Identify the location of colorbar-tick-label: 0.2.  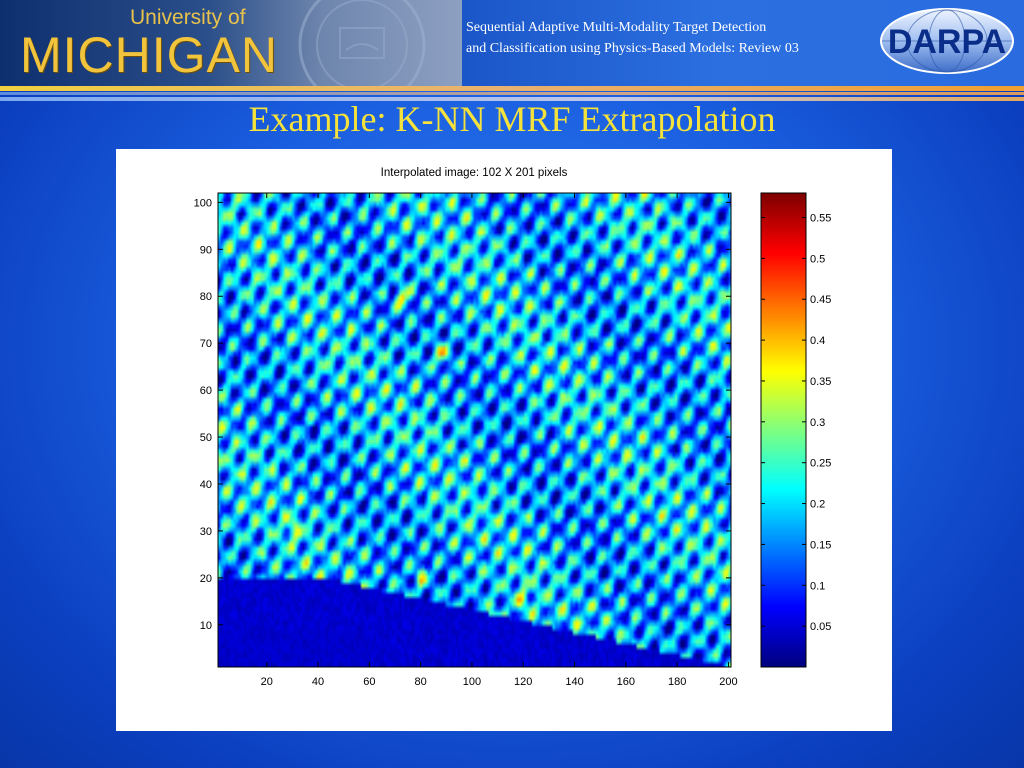
(817, 505).